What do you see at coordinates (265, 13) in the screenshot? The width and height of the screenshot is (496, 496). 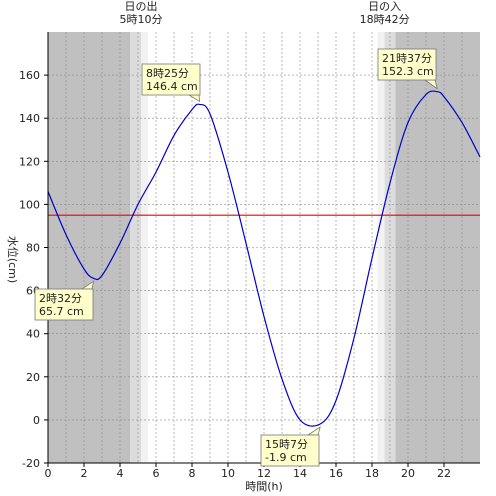 I see `sun-labels: 日の出 5時10分 日の入 18時42分` at bounding box center [265, 13].